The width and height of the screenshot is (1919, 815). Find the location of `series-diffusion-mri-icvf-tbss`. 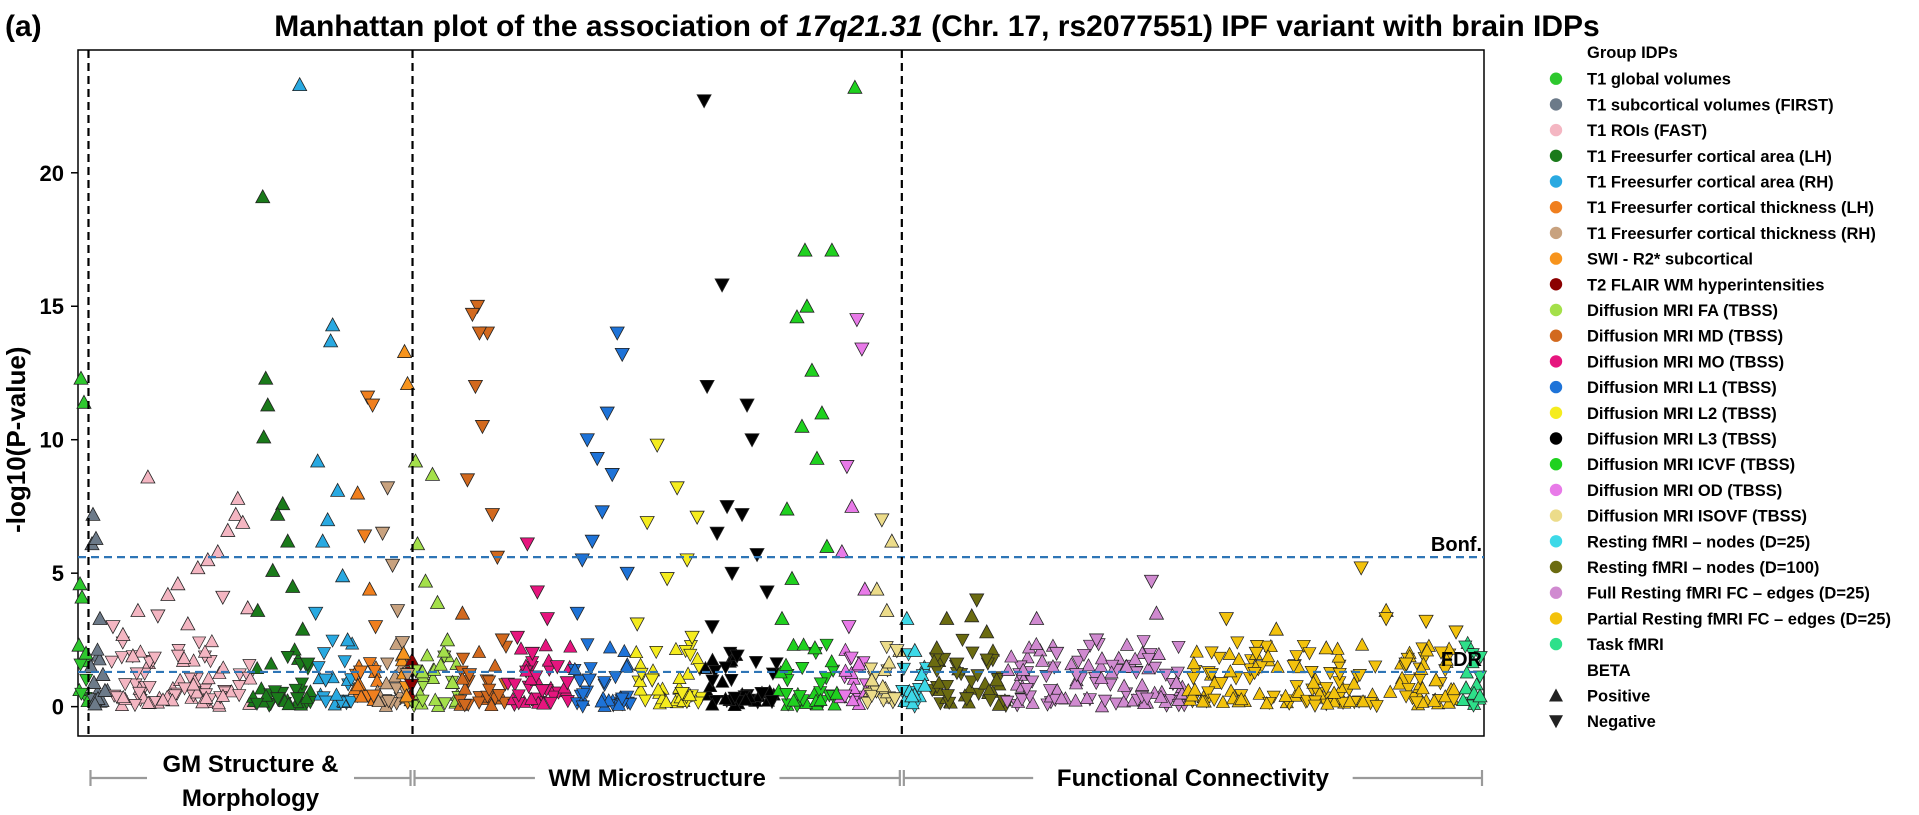

series-diffusion-mri-icvf-tbss is located at coordinates (818, 389).